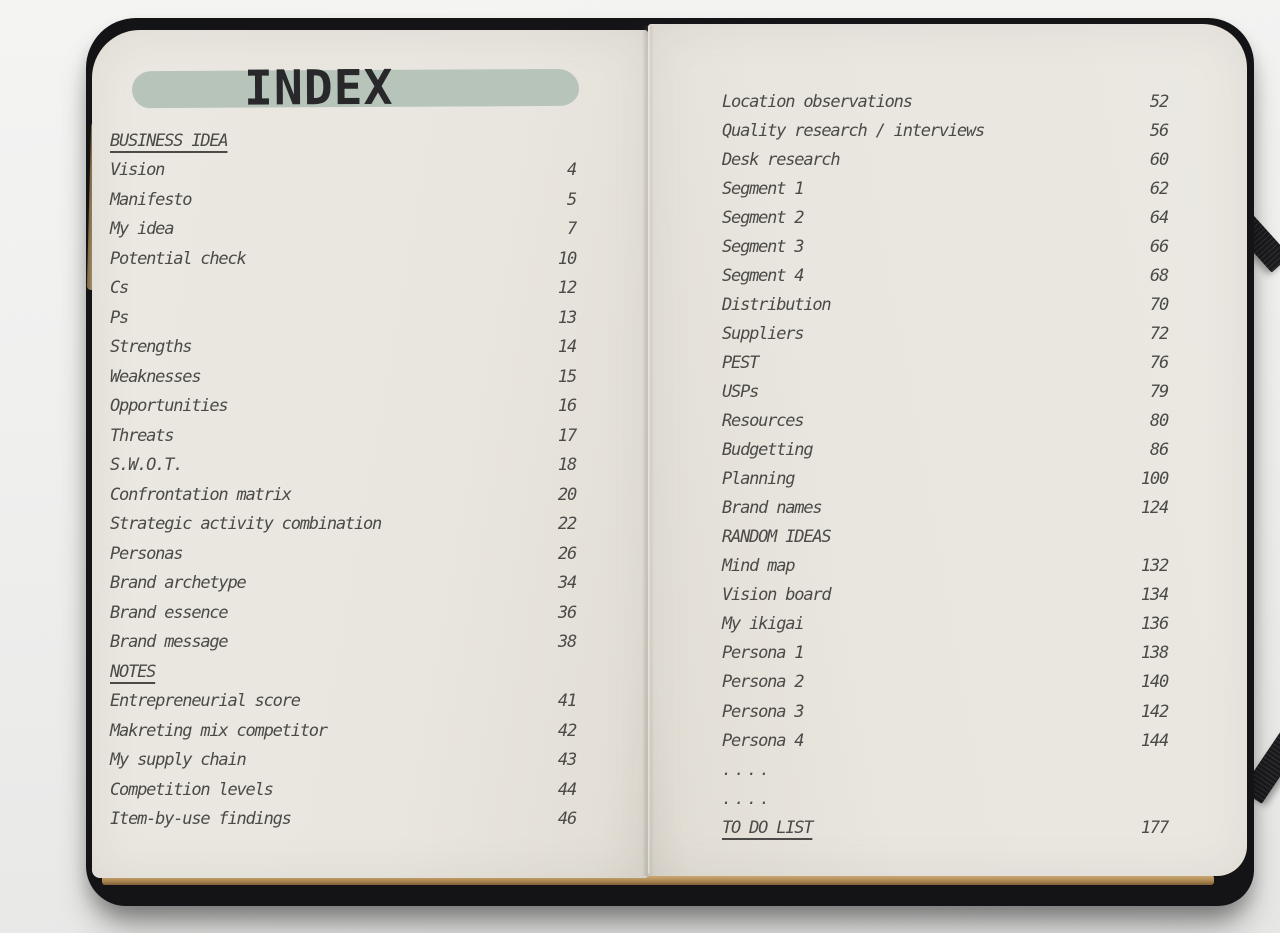  Describe the element at coordinates (567, 376) in the screenshot. I see `toc-entry-page-number: 15` at that location.